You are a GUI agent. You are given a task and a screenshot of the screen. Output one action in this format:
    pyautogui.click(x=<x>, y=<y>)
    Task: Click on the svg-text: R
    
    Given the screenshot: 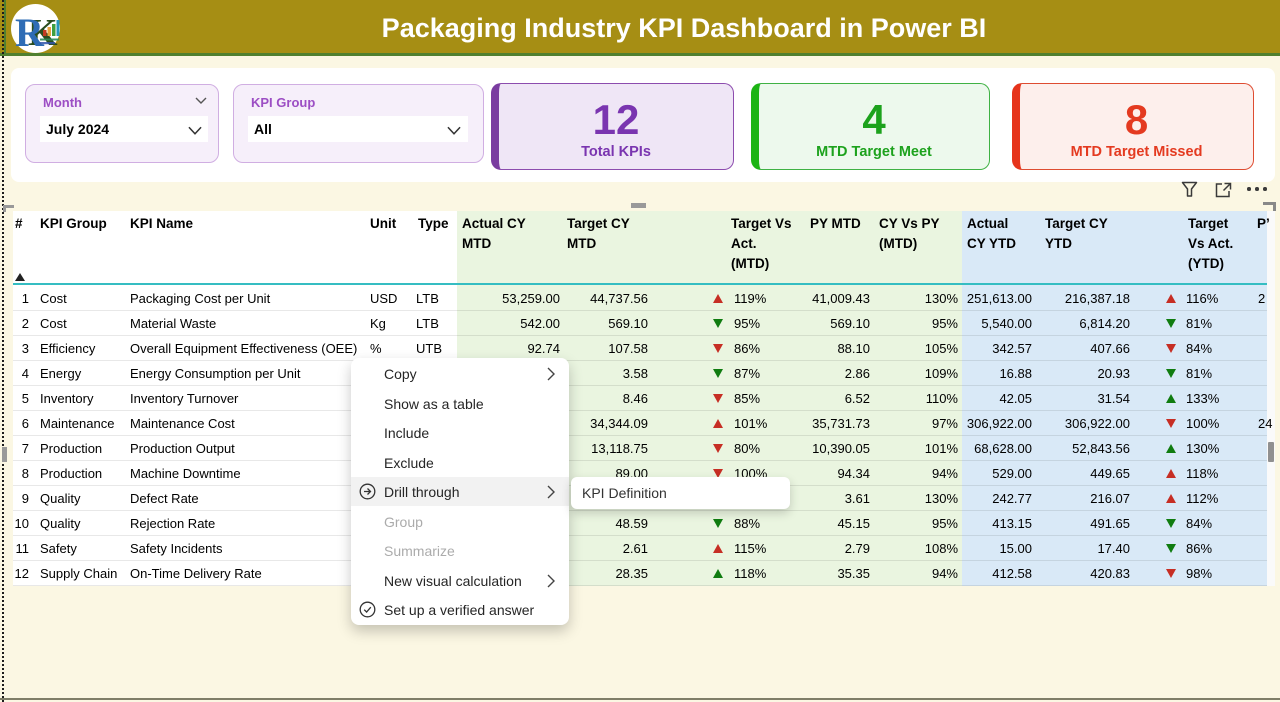 What is the action you would take?
    pyautogui.click(x=30, y=32)
    